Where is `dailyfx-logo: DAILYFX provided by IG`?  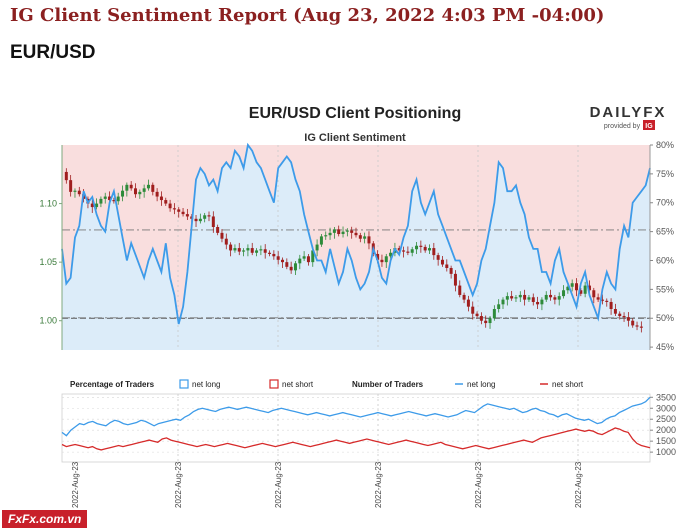 dailyfx-logo: DAILYFX provided by IG is located at coordinates (627, 117).